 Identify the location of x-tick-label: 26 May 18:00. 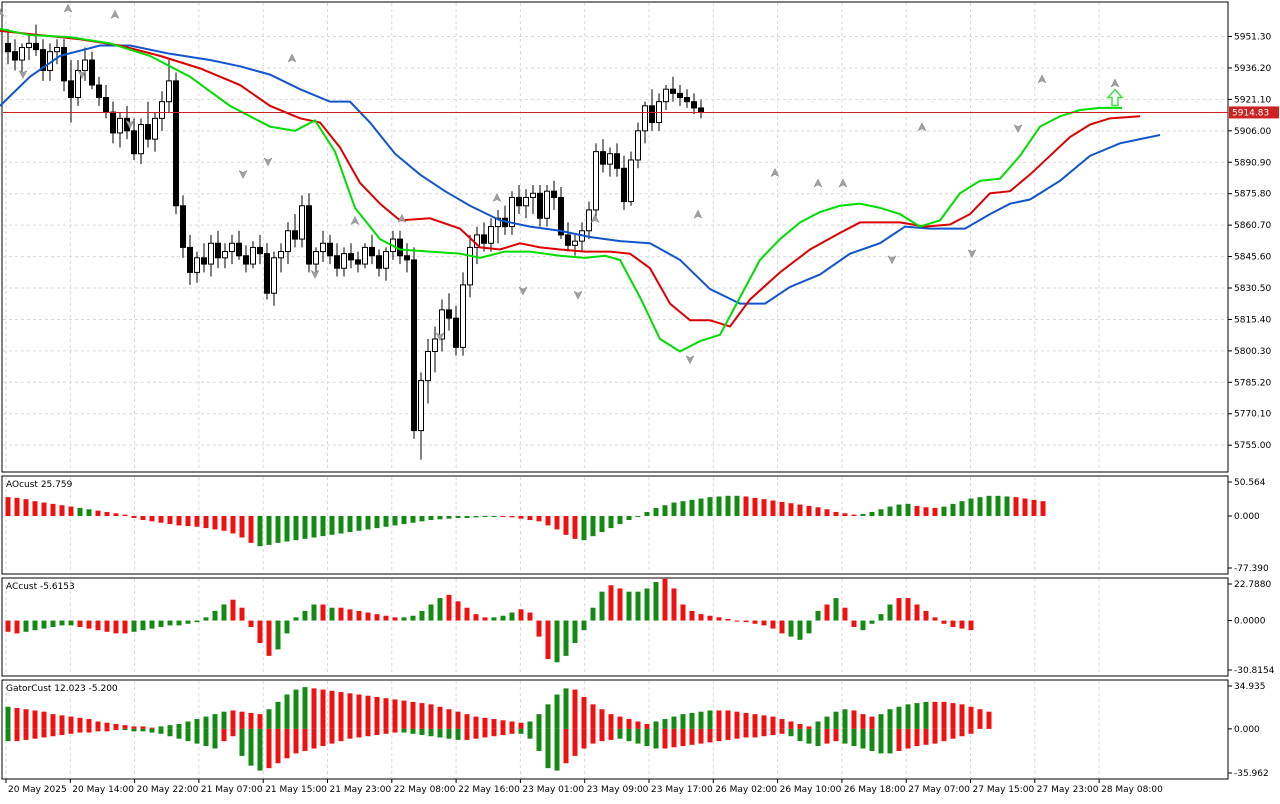
(875, 790).